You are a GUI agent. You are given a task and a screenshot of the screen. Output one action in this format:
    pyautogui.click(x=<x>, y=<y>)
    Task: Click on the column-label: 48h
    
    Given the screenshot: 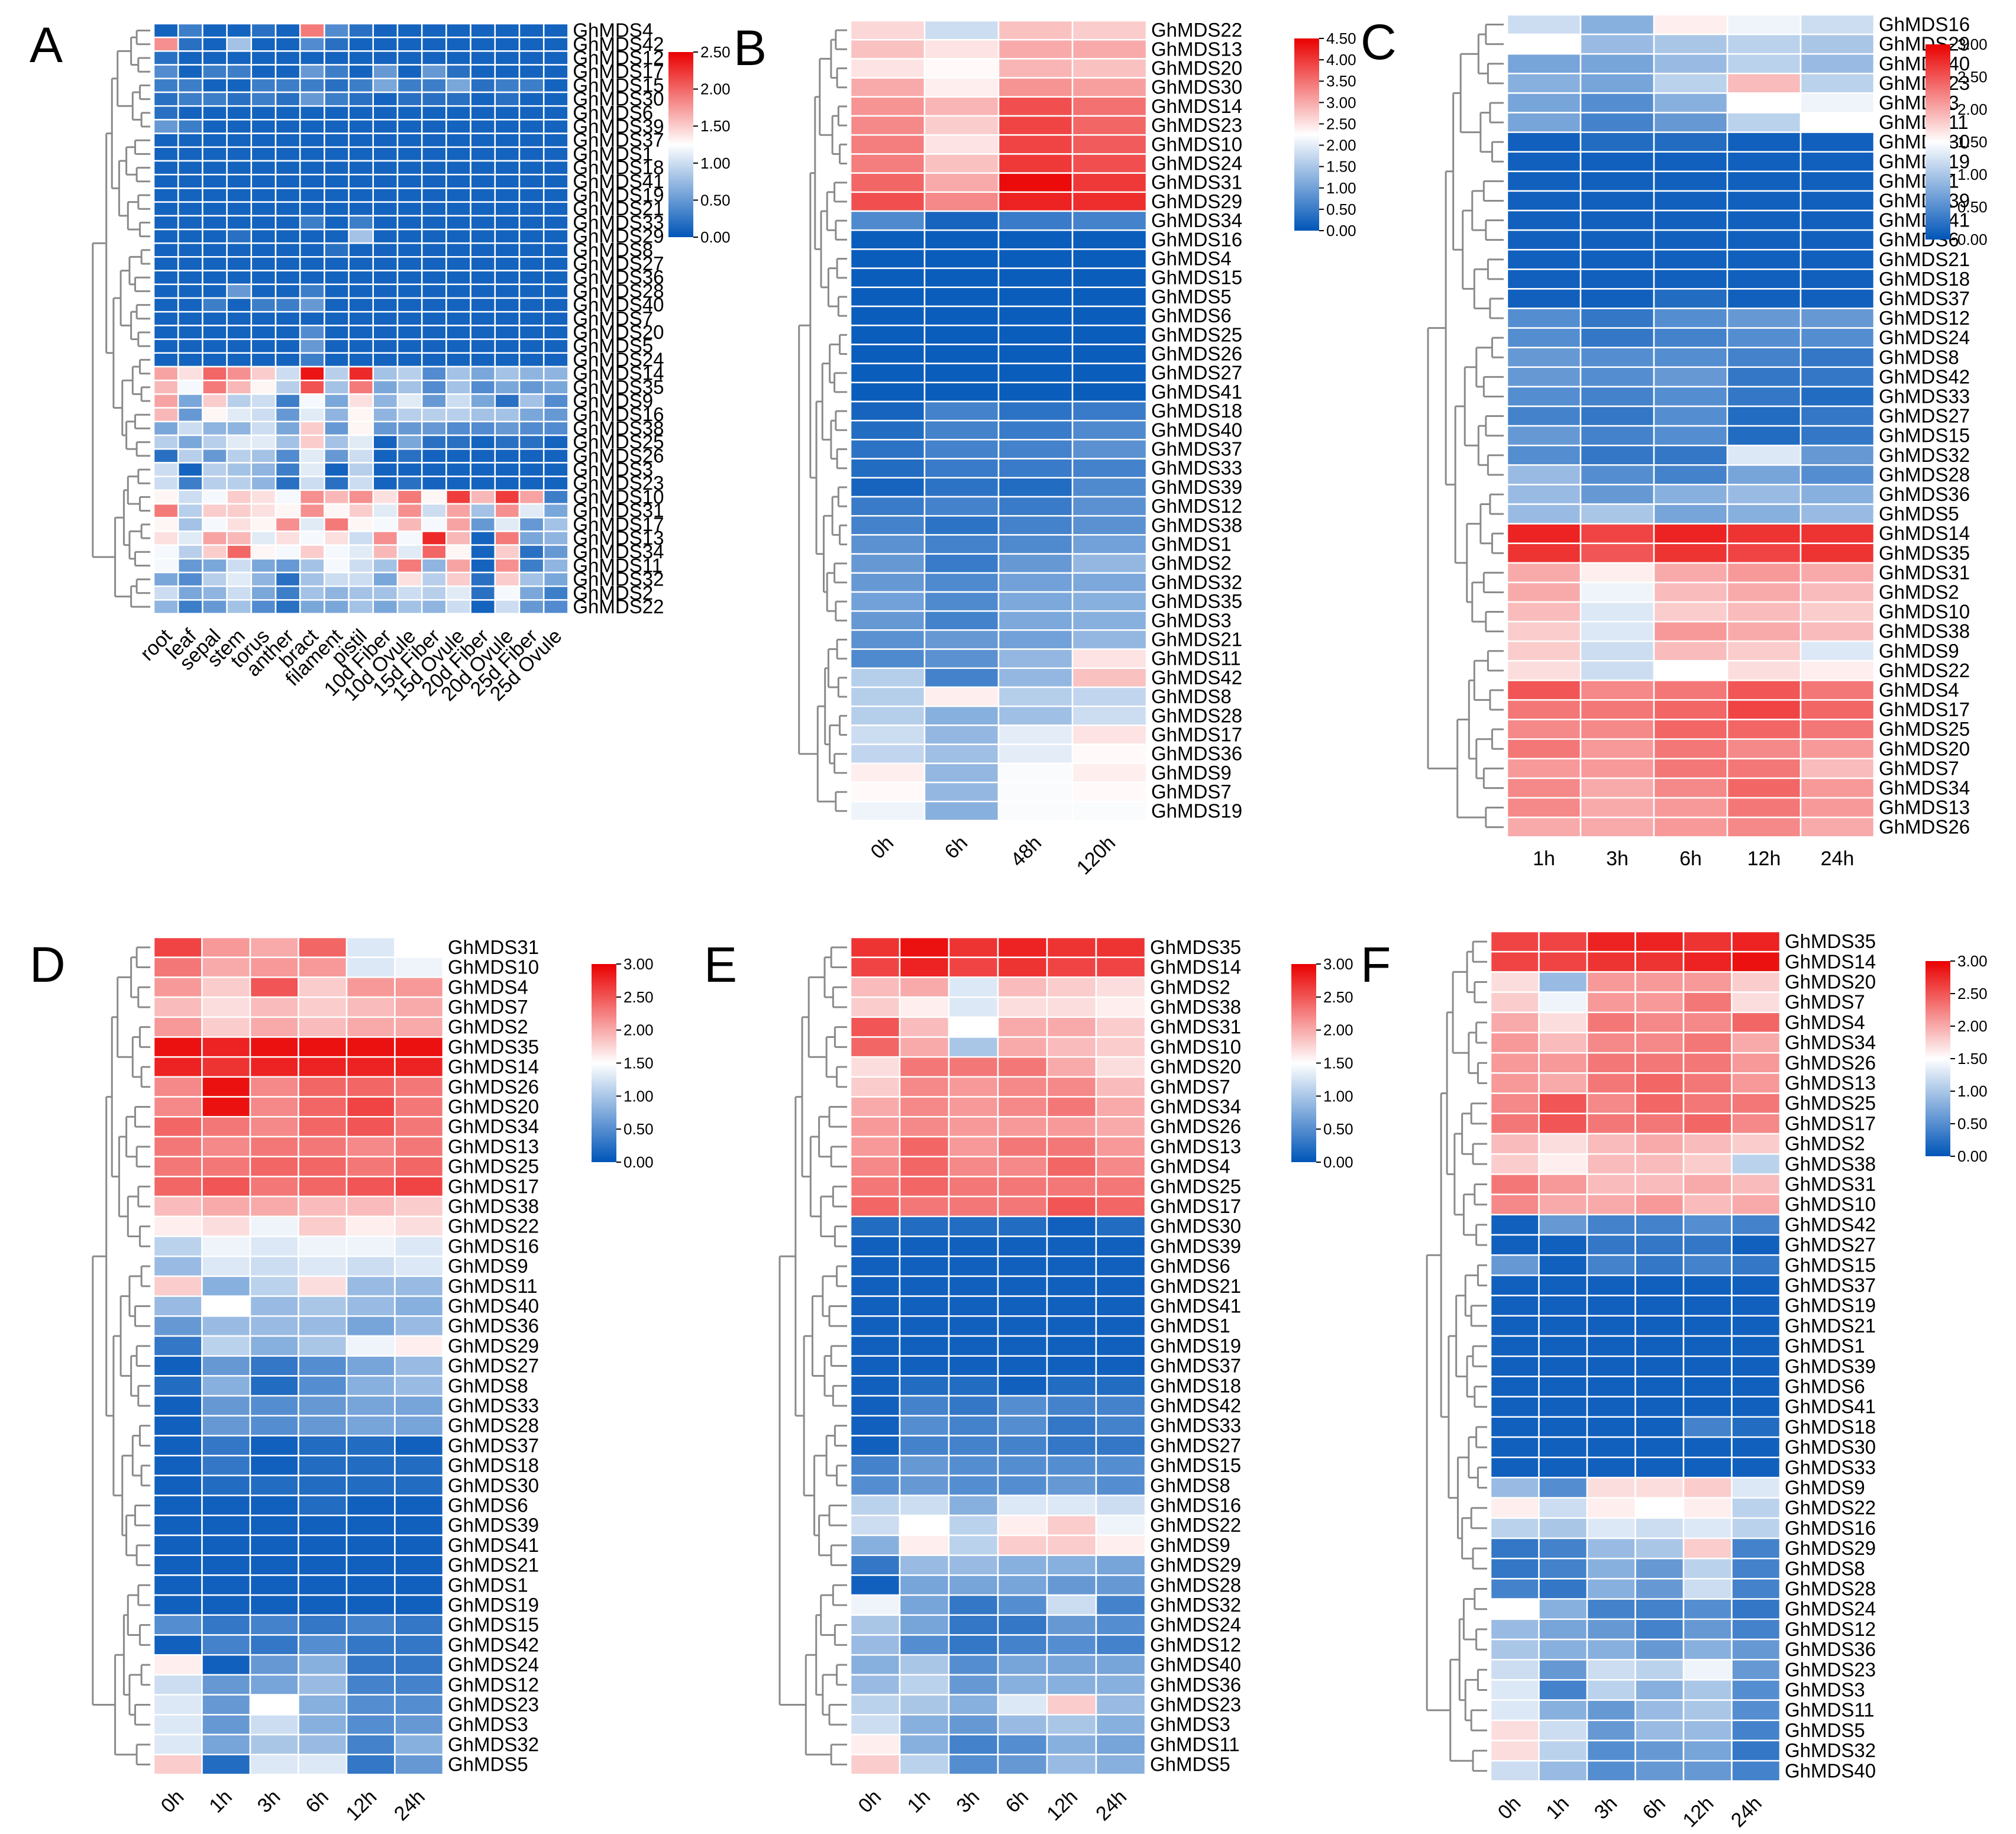 What is the action you would take?
    pyautogui.click(x=1026, y=851)
    